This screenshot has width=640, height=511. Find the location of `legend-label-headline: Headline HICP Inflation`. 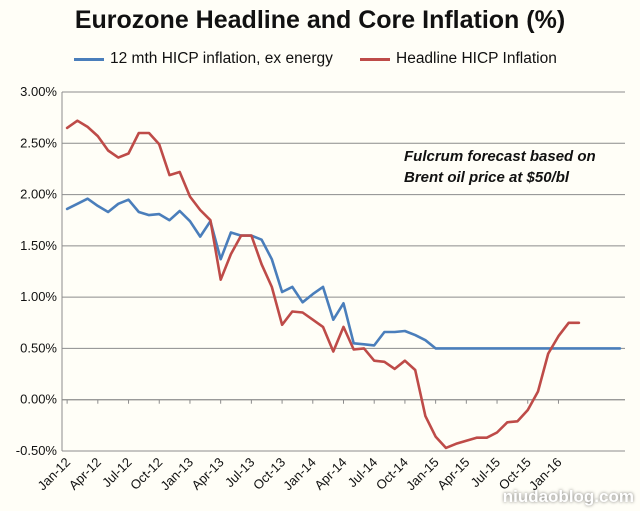

legend-label-headline: Headline HICP Inflation is located at coordinates (476, 58).